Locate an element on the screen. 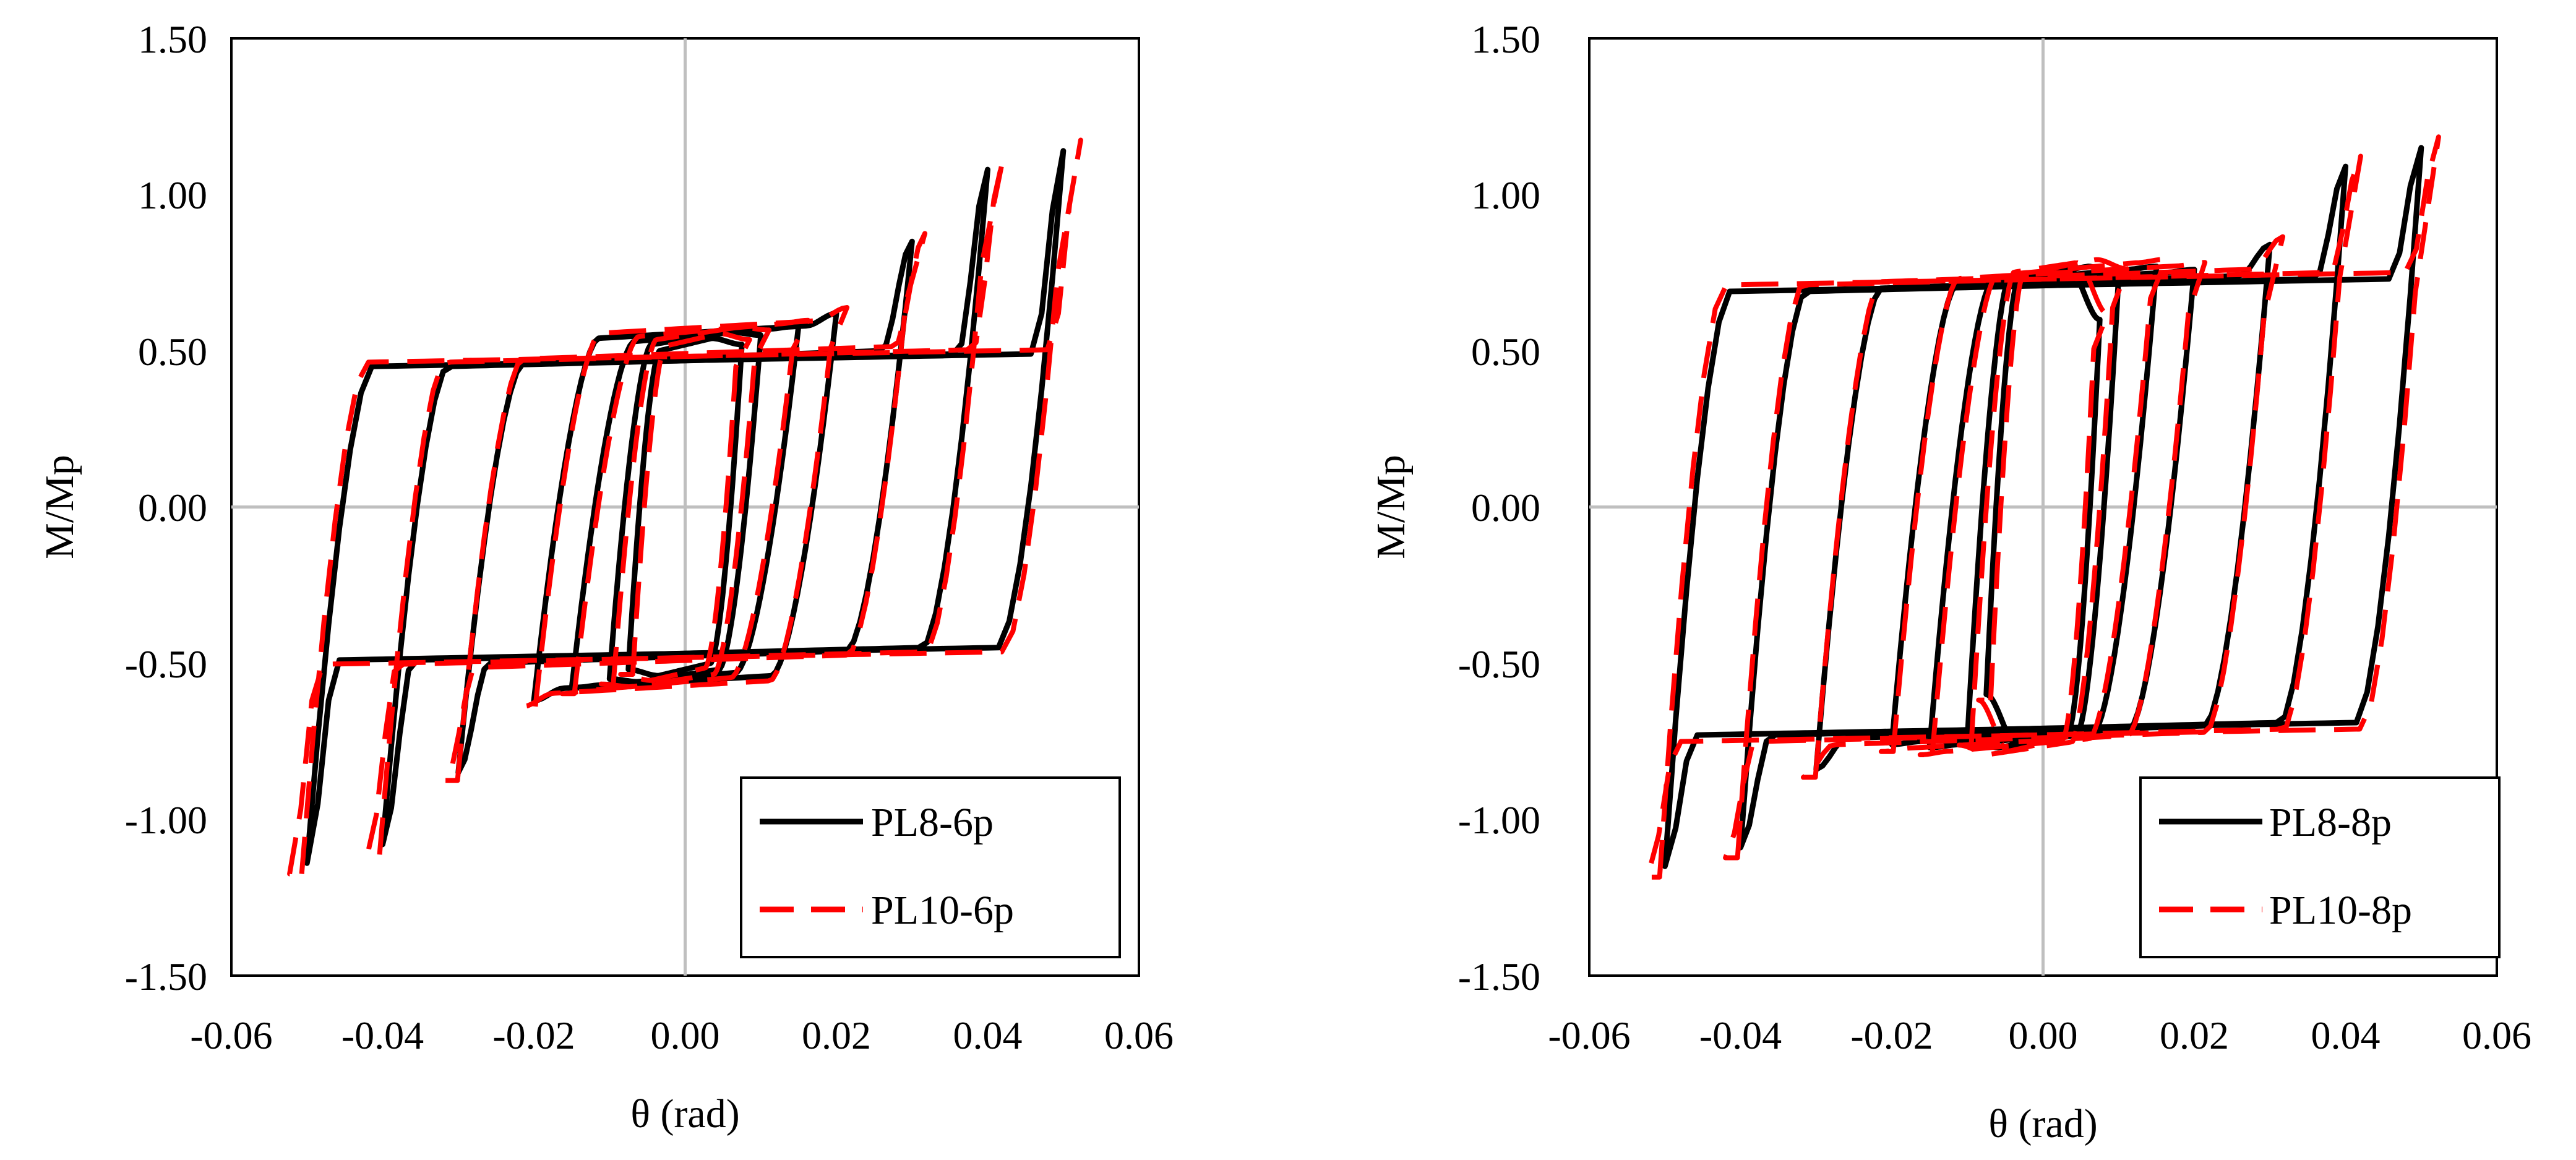 Image resolution: width=2576 pixels, height=1160 pixels. legend: PL8-8p PL10-8p is located at coordinates (2320, 867).